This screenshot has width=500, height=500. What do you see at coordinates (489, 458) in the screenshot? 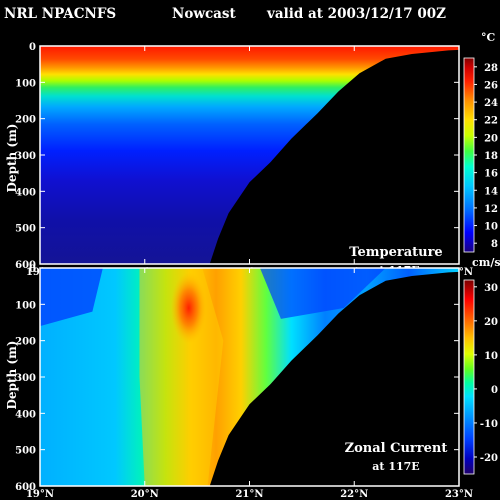
I see `colorbar-tick-label: -20` at bounding box center [489, 458].